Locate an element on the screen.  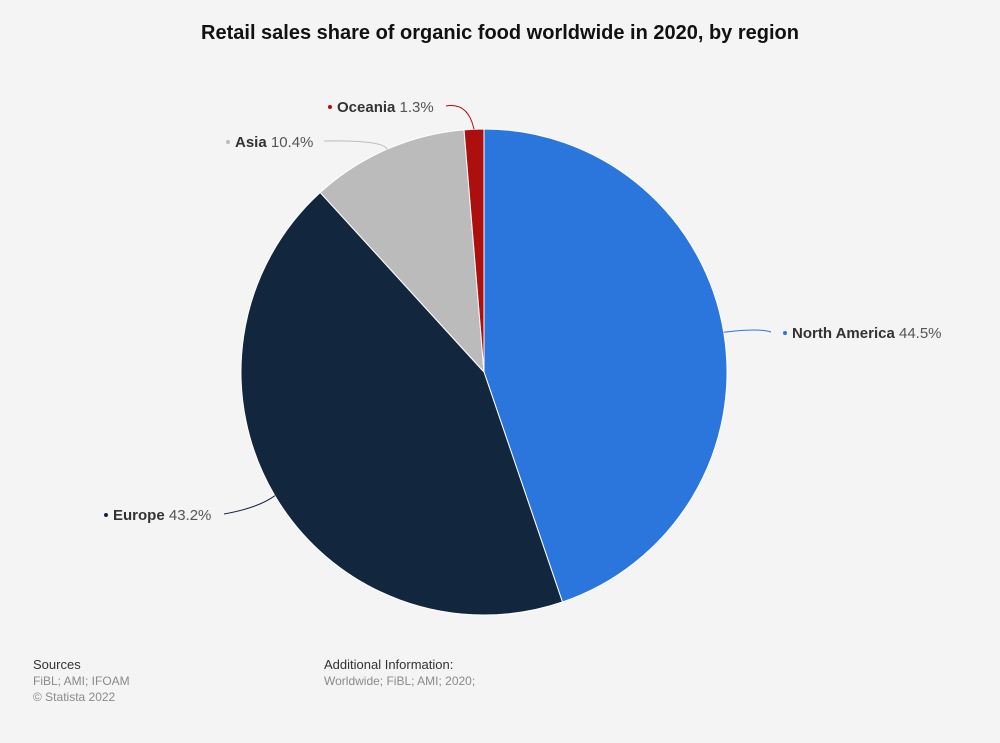
additional-info-text: Worldwide; FiBL; AMI; 2020; is located at coordinates (400, 681).